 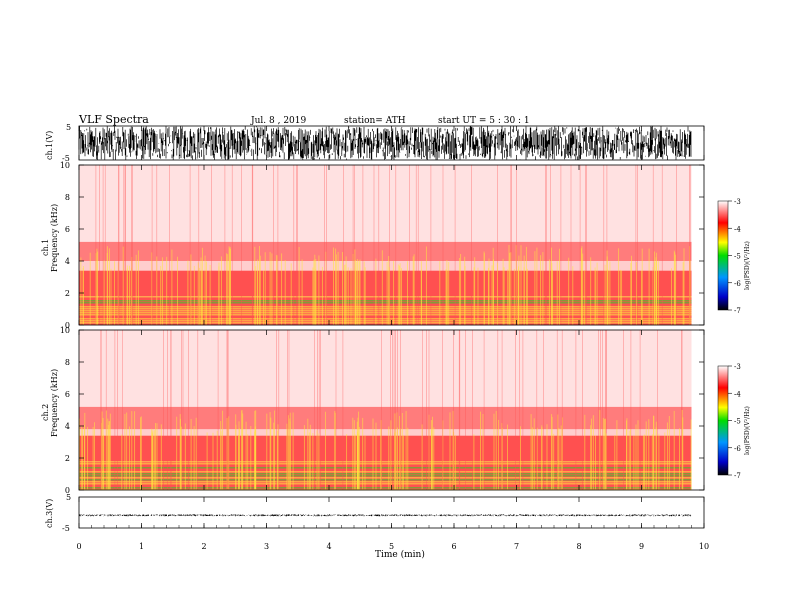 What do you see at coordinates (66, 158) in the screenshot?
I see `ch1-ytick-bottom: -5` at bounding box center [66, 158].